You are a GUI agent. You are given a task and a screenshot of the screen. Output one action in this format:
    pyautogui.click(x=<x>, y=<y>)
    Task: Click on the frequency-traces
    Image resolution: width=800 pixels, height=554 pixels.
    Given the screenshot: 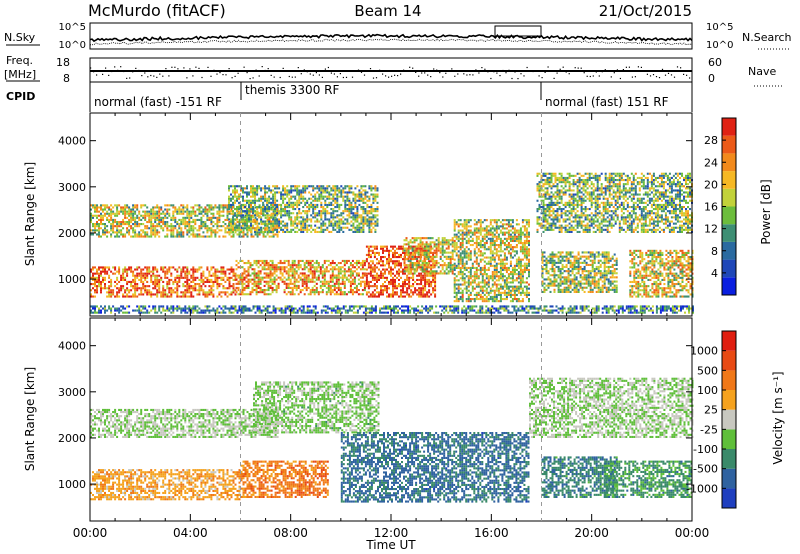 What is the action you would take?
    pyautogui.click(x=391, y=73)
    